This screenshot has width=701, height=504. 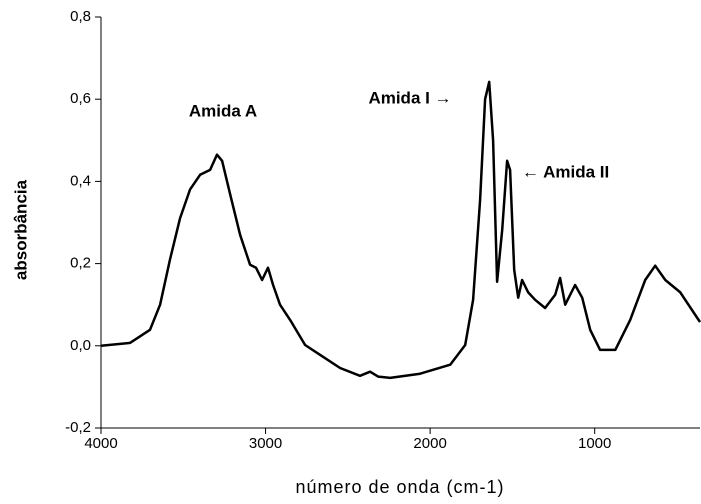 I want to click on y-tick-label: 0,0, so click(x=80, y=345).